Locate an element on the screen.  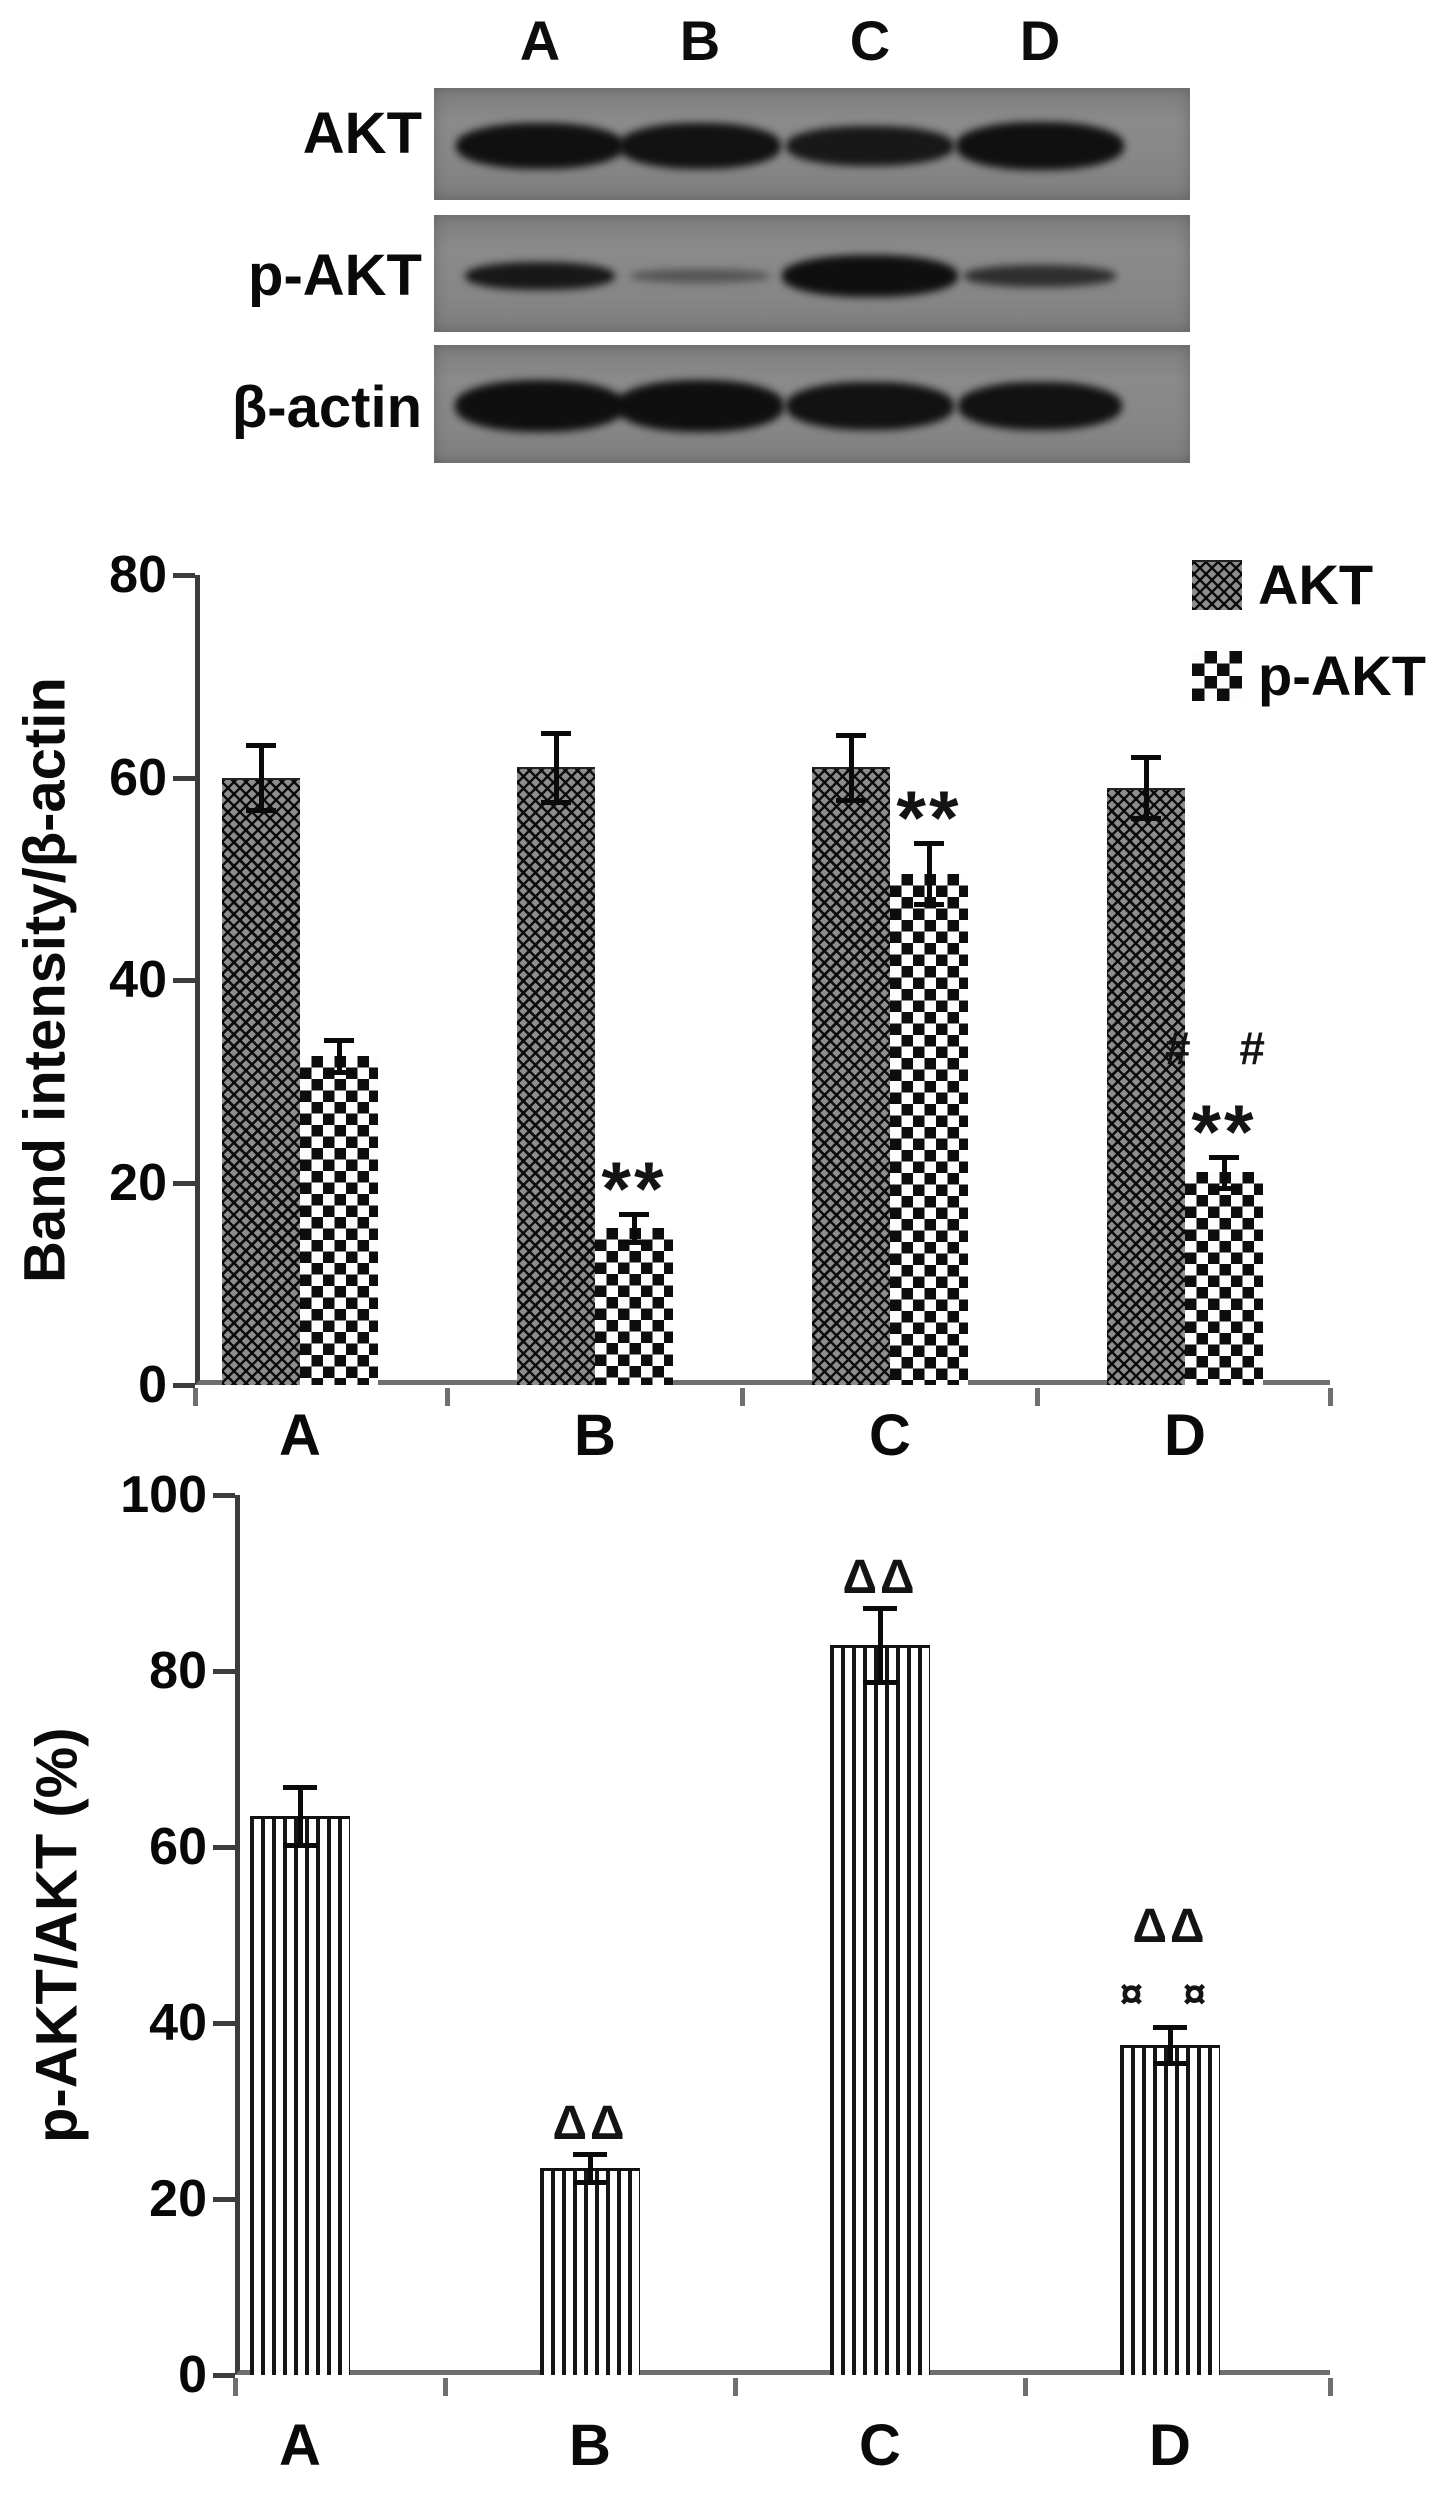
legend-label-pakt: p-AKT is located at coordinates (1342, 675).